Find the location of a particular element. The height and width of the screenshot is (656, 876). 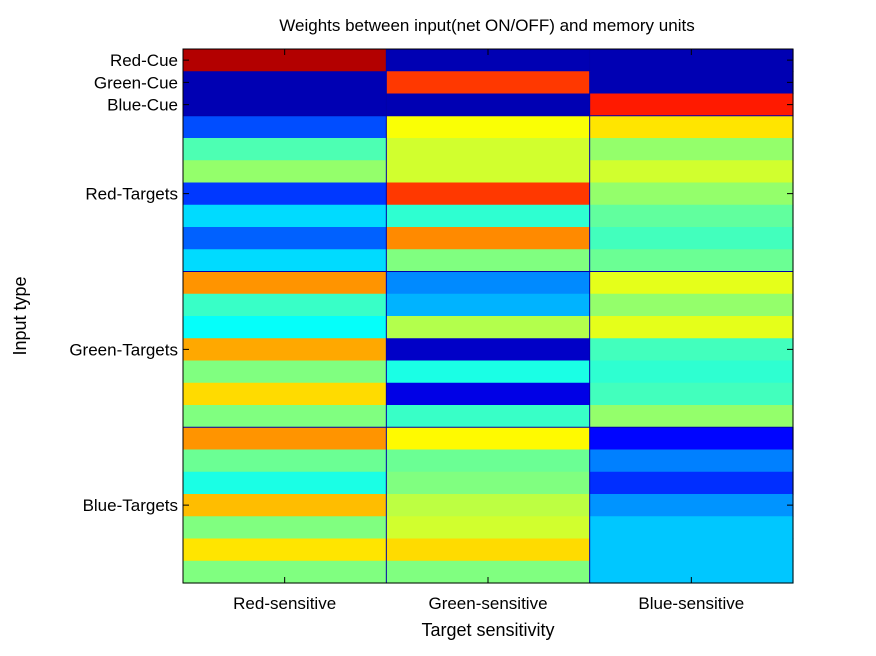

x-tick-label: Red-sensitive is located at coordinates (284, 603).